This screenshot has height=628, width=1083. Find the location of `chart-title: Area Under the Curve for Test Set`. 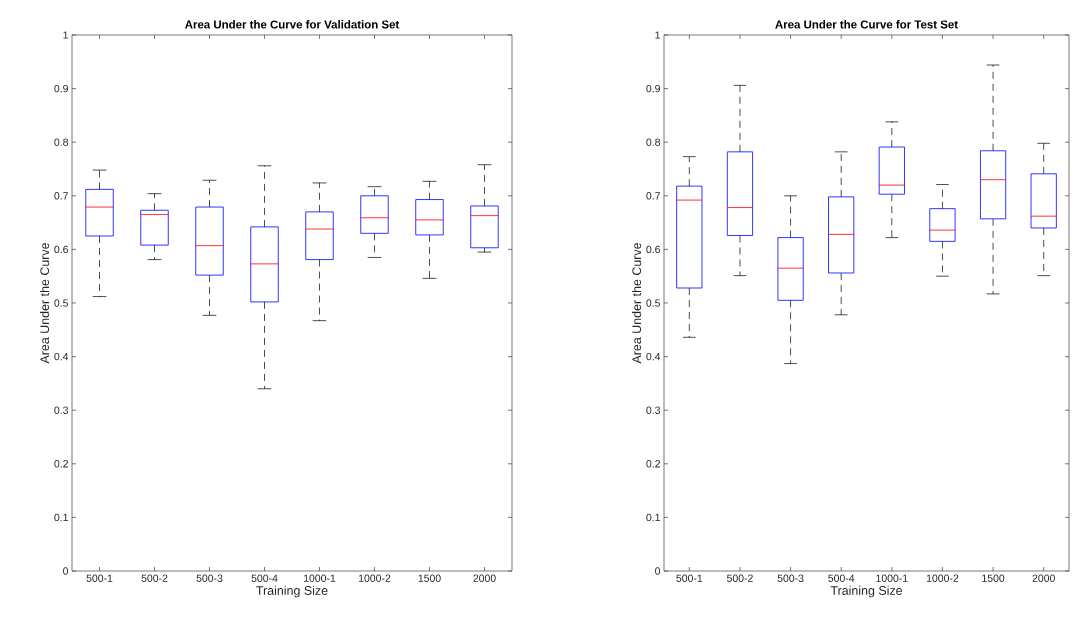

chart-title: Area Under the Curve for Test Set is located at coordinates (866, 24).